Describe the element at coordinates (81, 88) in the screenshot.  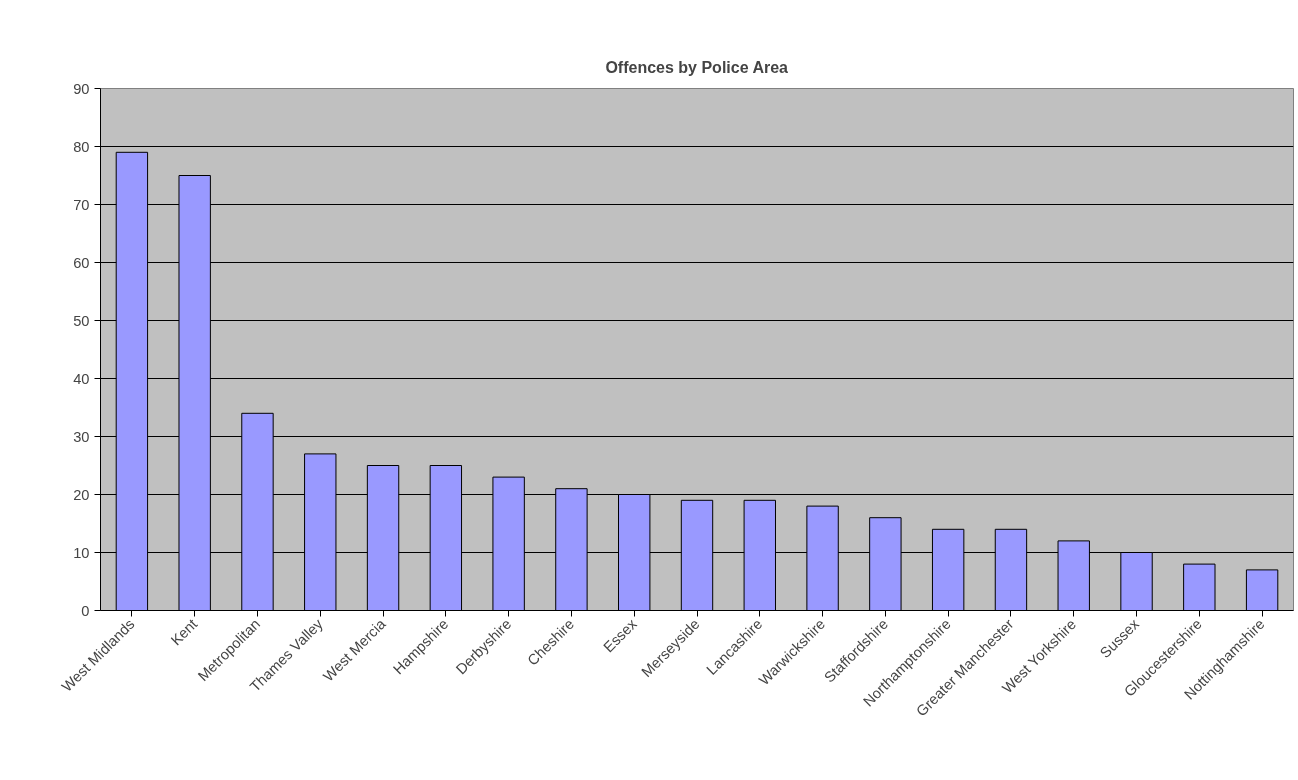
I see `y-tick-label: 90` at that location.